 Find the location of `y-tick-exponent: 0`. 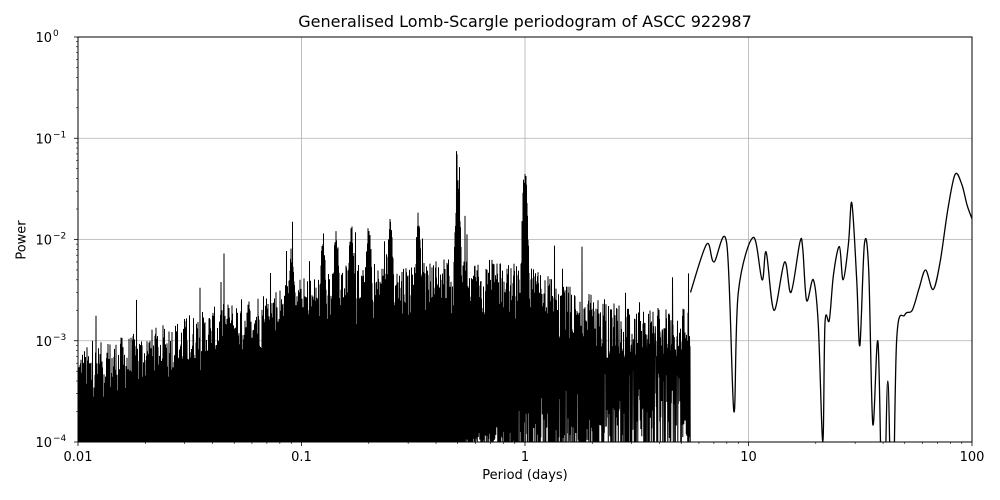

y-tick-exponent: 0 is located at coordinates (56, 34).